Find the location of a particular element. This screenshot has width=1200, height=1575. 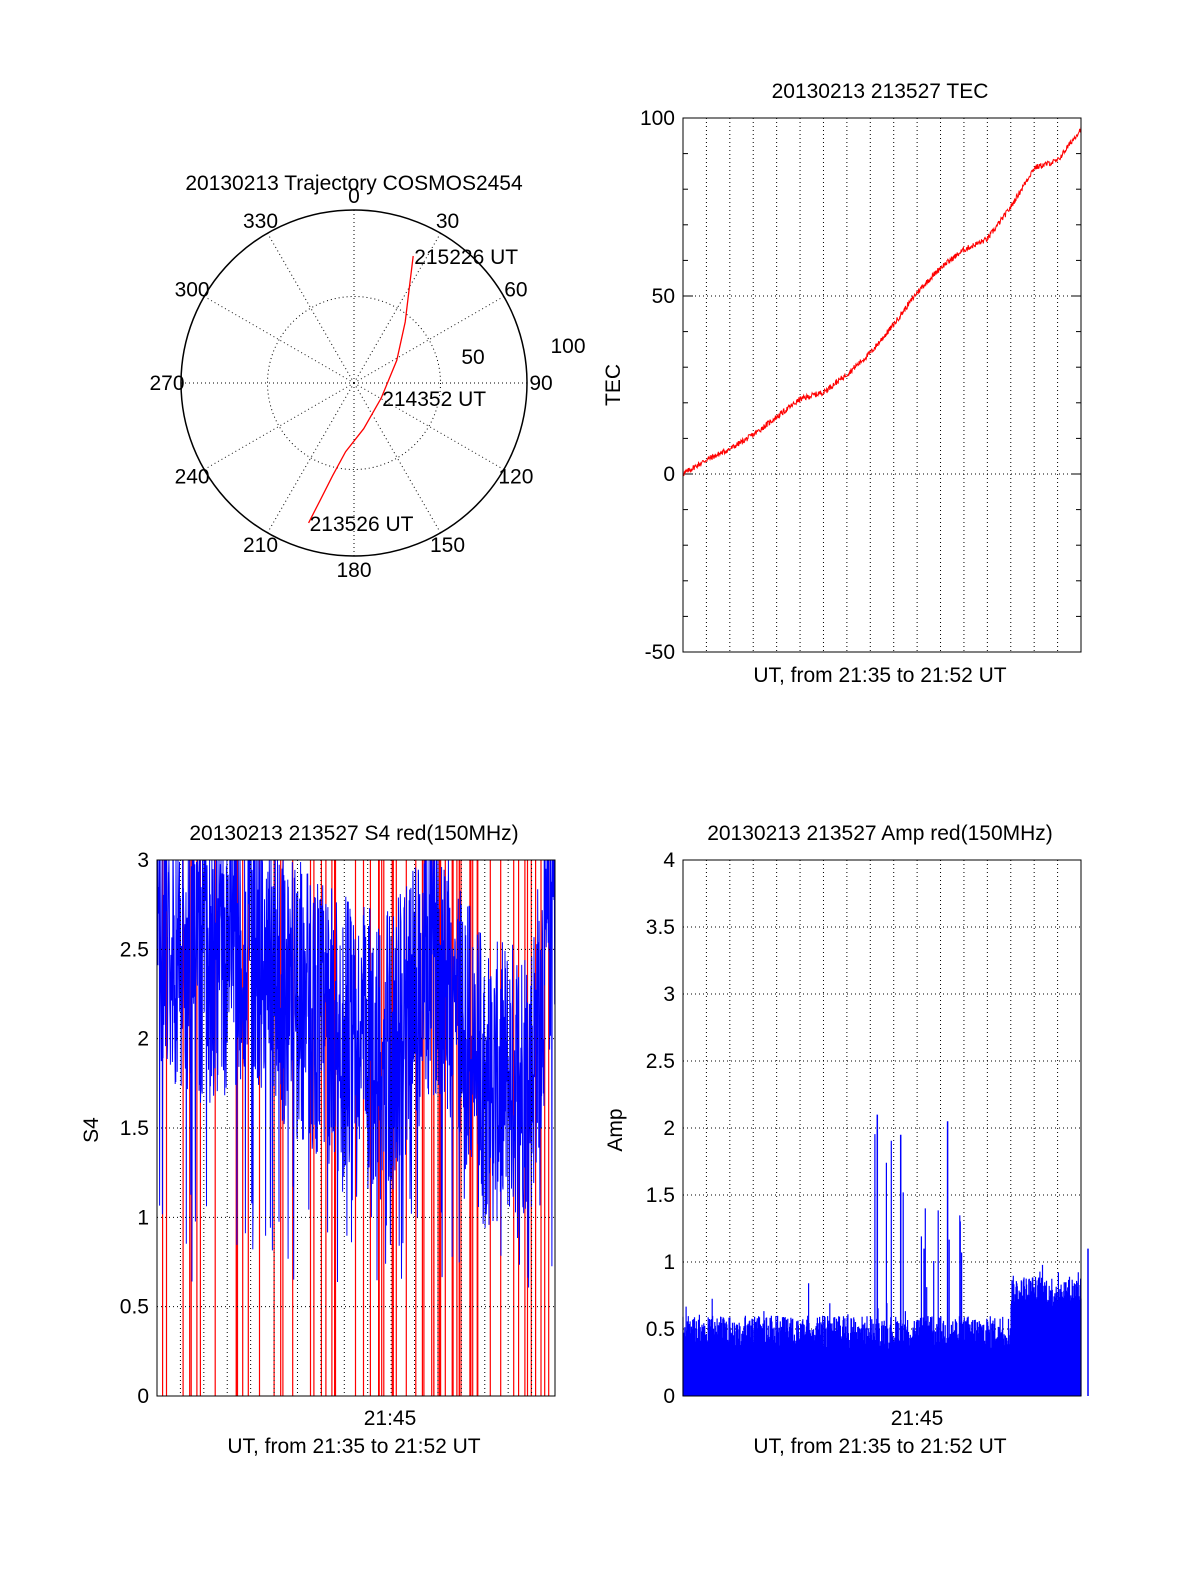

s4-y-axis-label: S4 is located at coordinates (91, 1130).